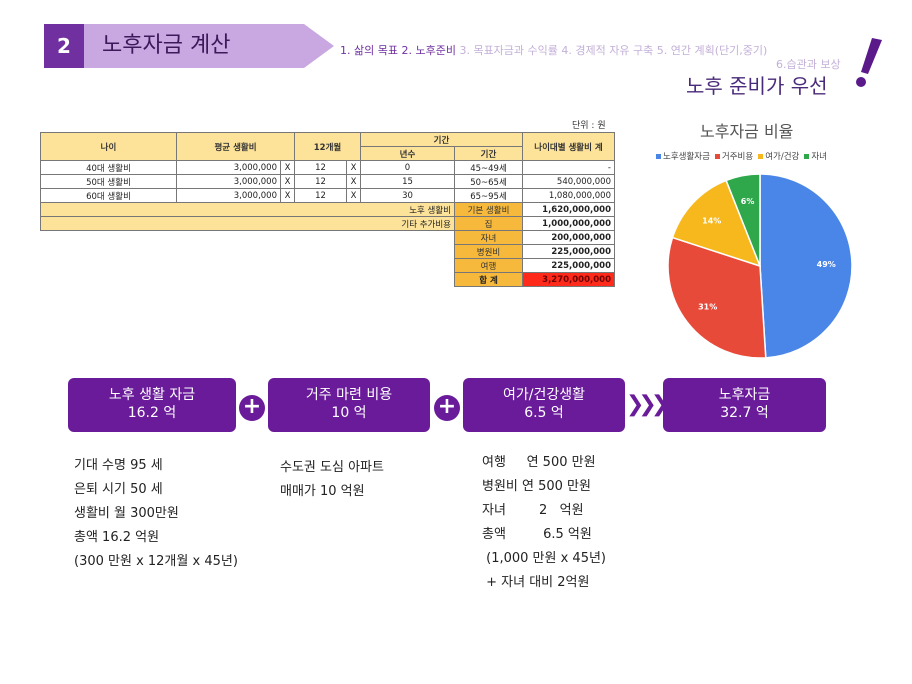 This screenshot has height=684, width=912. Describe the element at coordinates (488, 153) in the screenshot. I see `col-header-range: 기간` at that location.